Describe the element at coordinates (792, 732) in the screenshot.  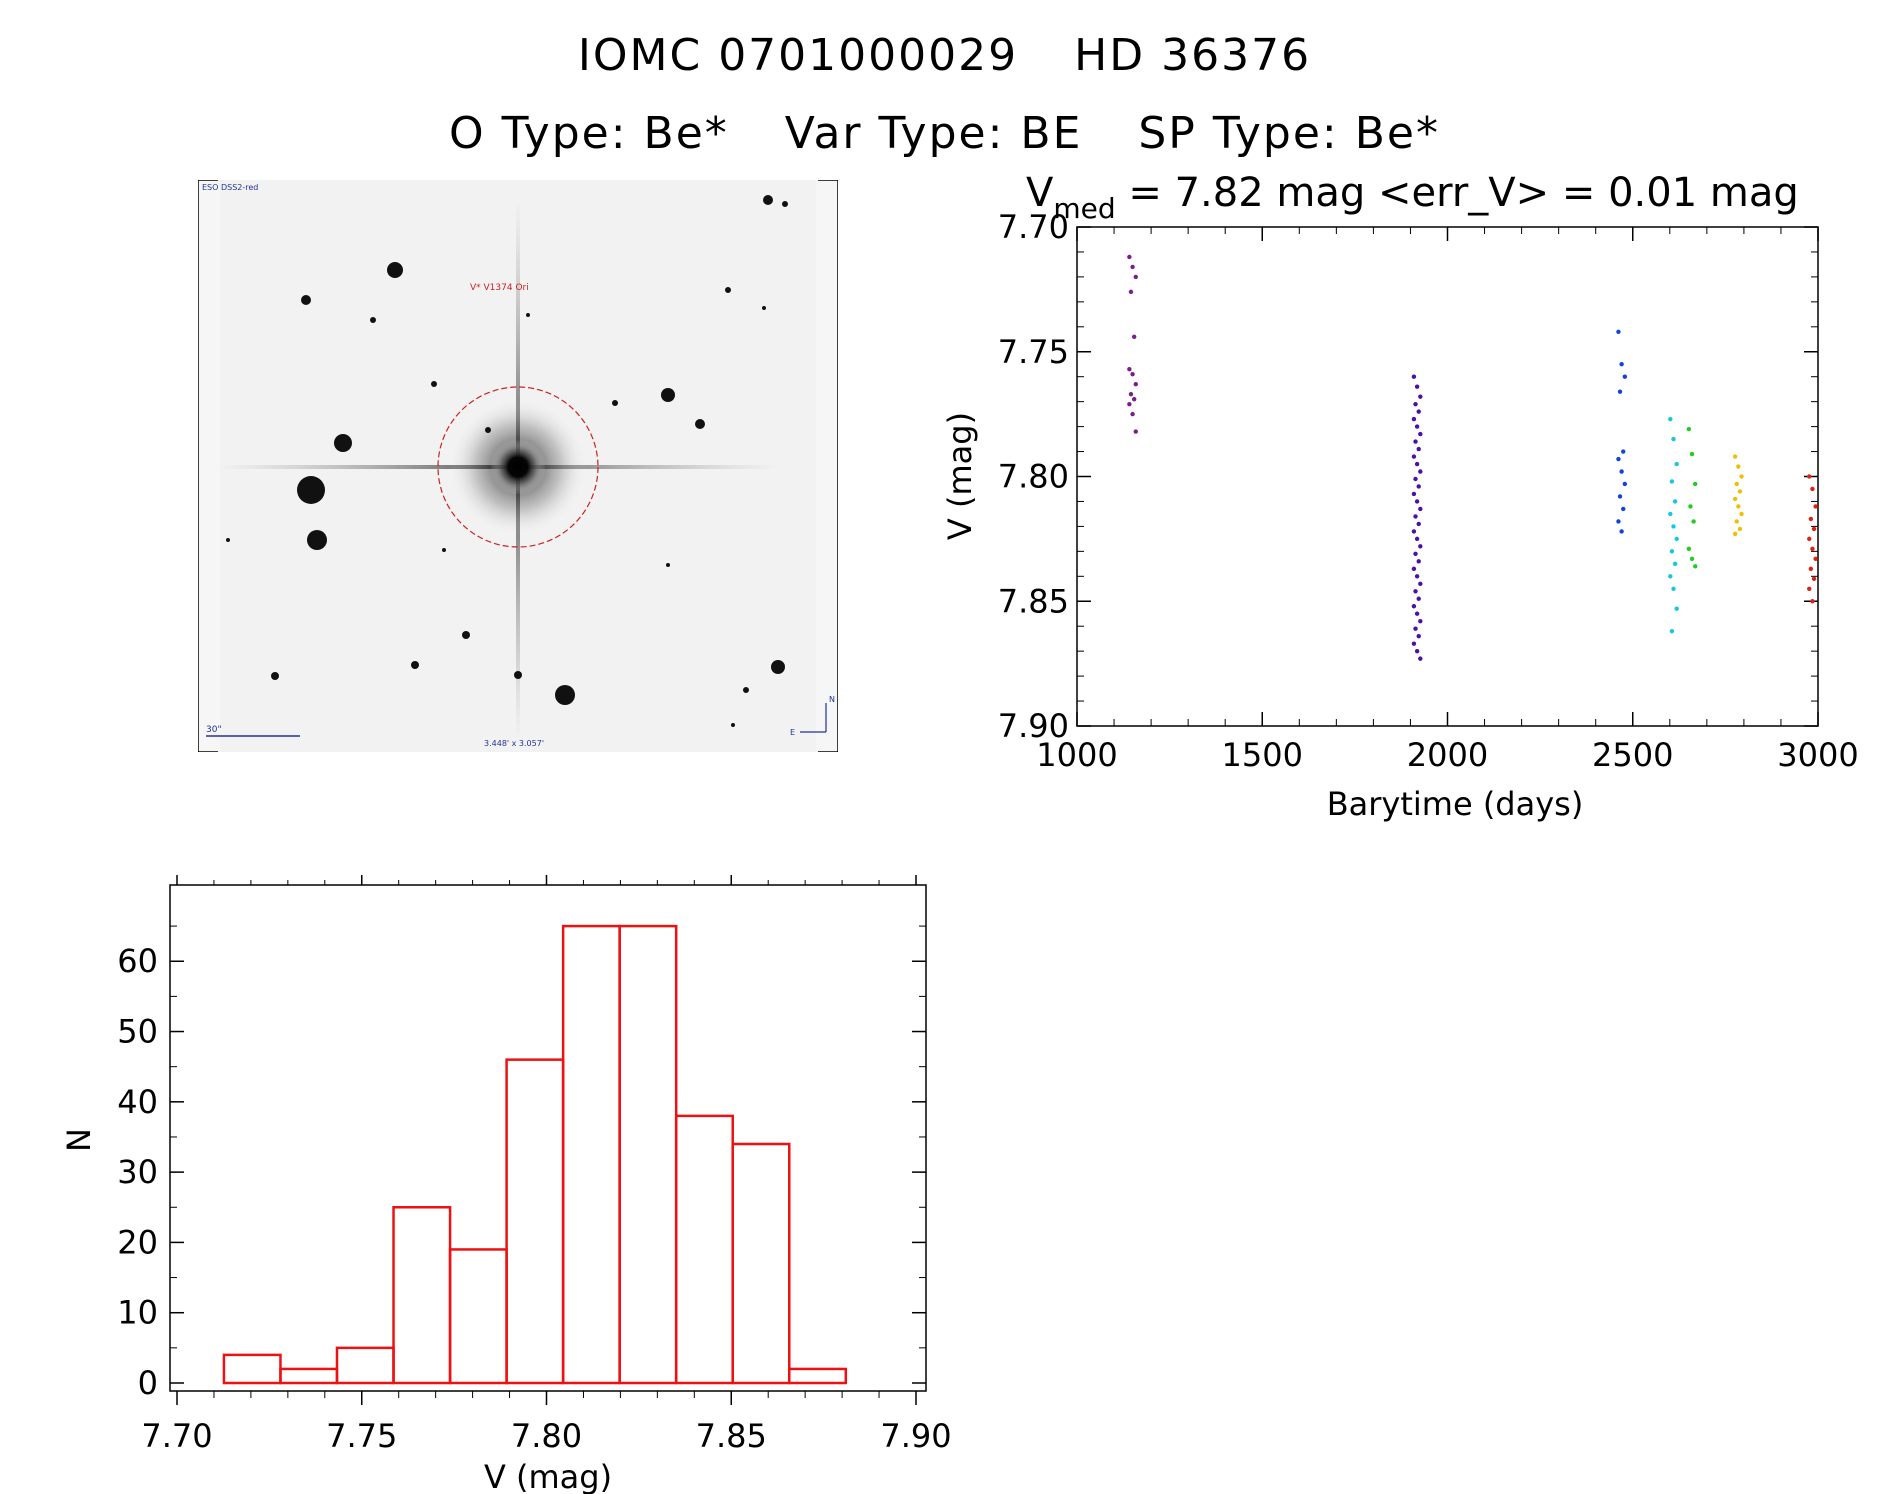
I see `compass-e: E` at that location.